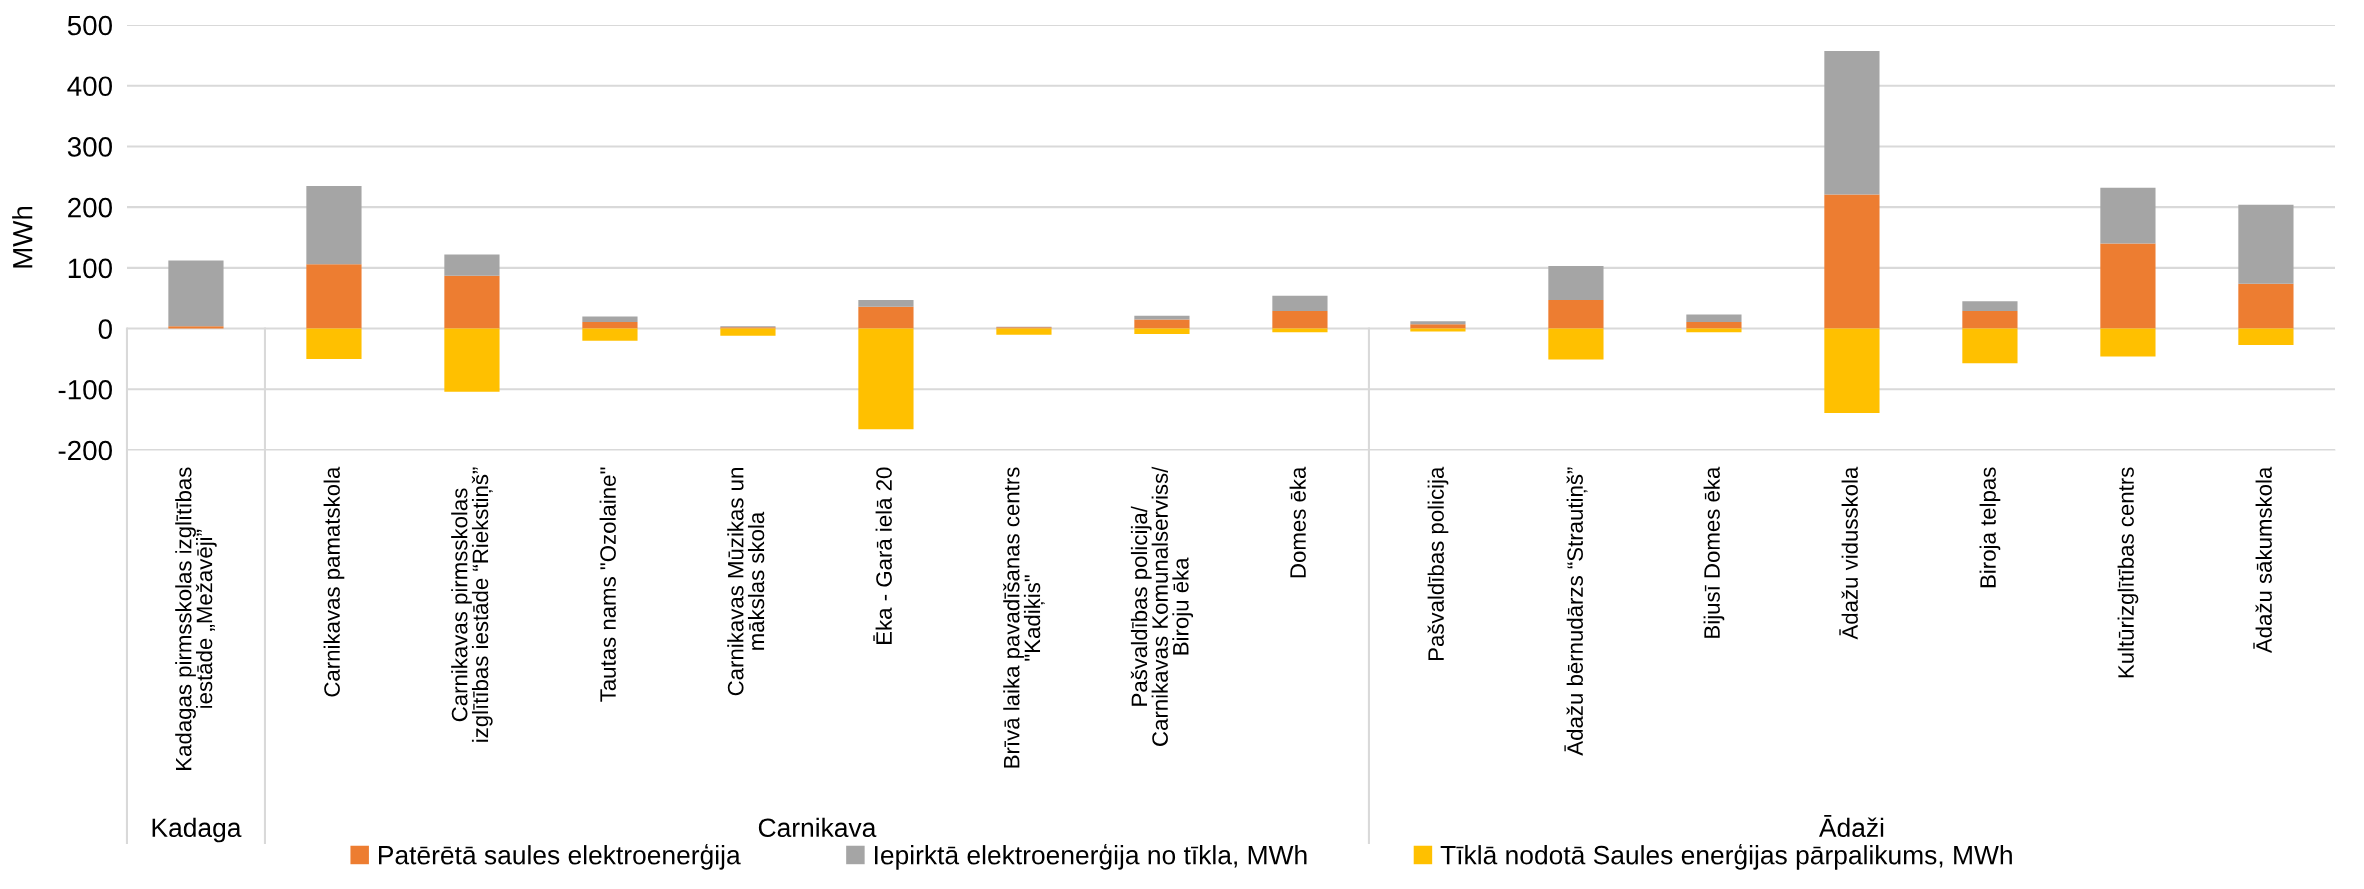 The height and width of the screenshot is (889, 2364). Describe the element at coordinates (2128, 572) in the screenshot. I see `x-tick-label: Kultūrizglītības centrs` at that location.